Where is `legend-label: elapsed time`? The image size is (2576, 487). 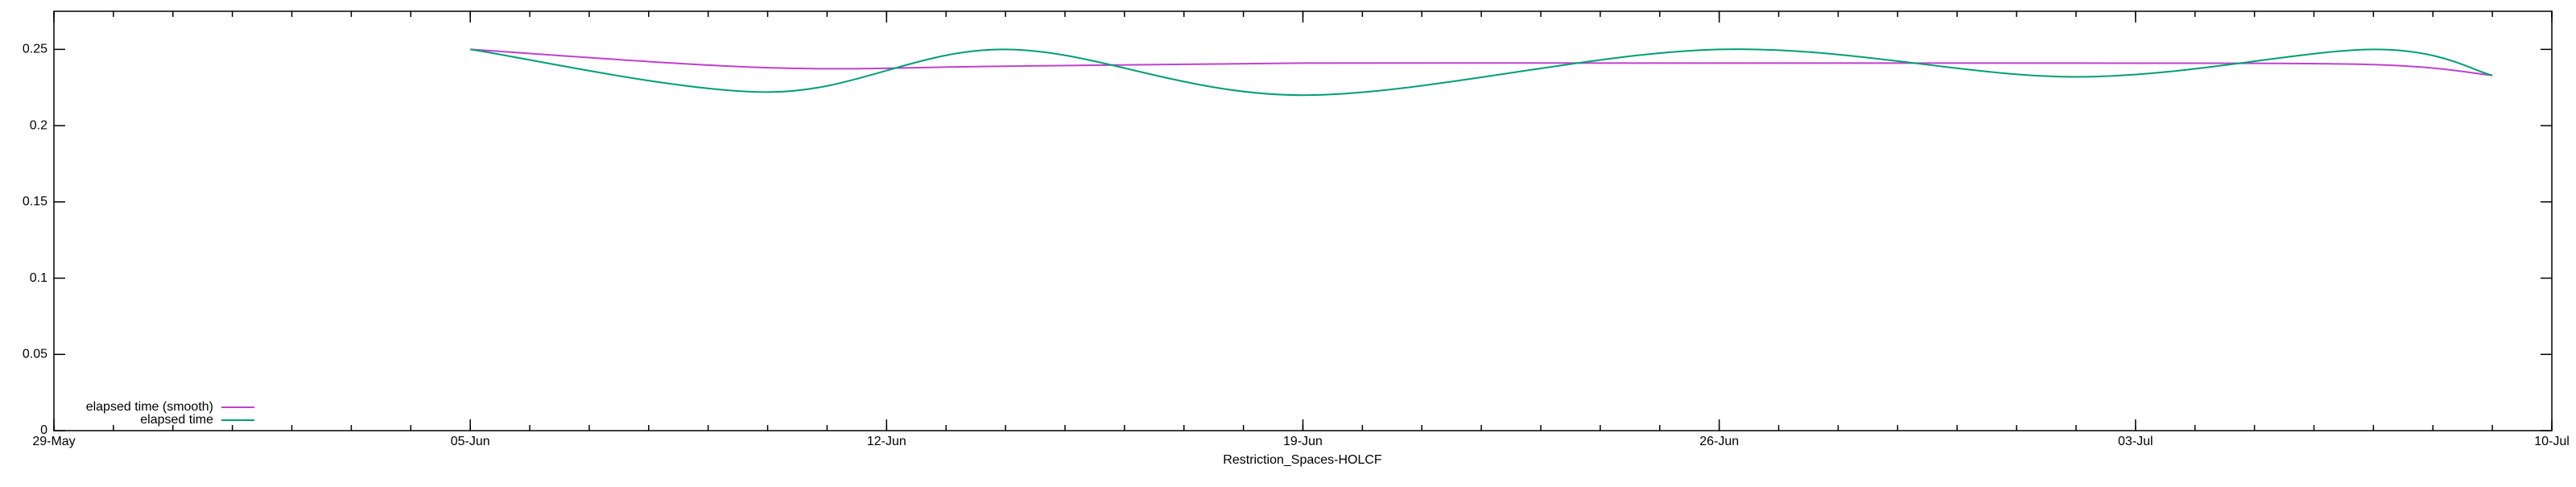
legend-label: elapsed time is located at coordinates (176, 420).